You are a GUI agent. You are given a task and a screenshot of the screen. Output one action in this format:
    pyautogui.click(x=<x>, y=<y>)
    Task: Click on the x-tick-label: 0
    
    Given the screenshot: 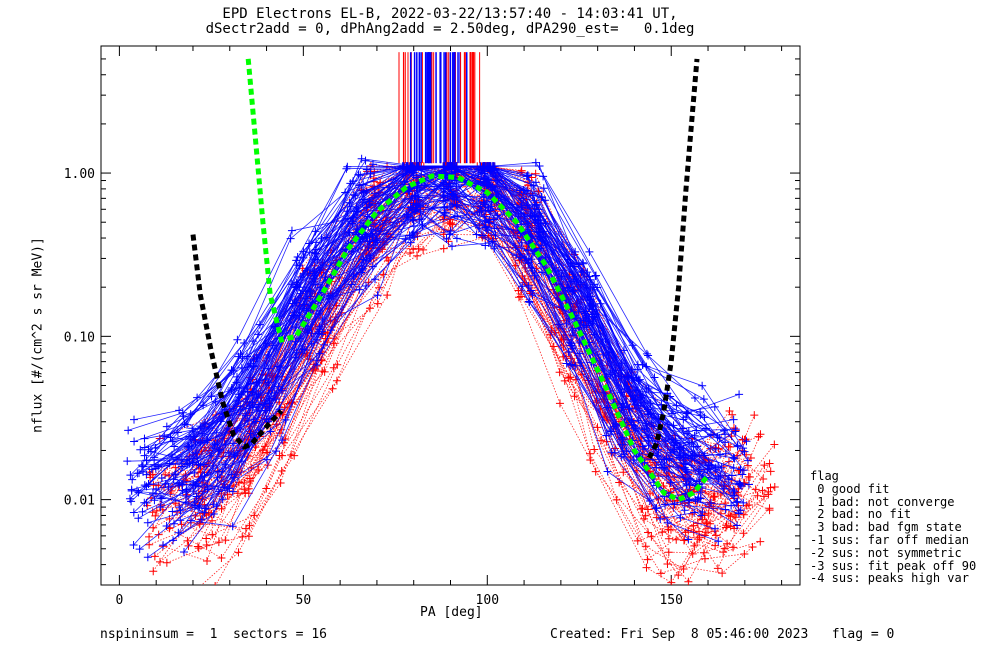 What is the action you would take?
    pyautogui.click(x=119, y=600)
    